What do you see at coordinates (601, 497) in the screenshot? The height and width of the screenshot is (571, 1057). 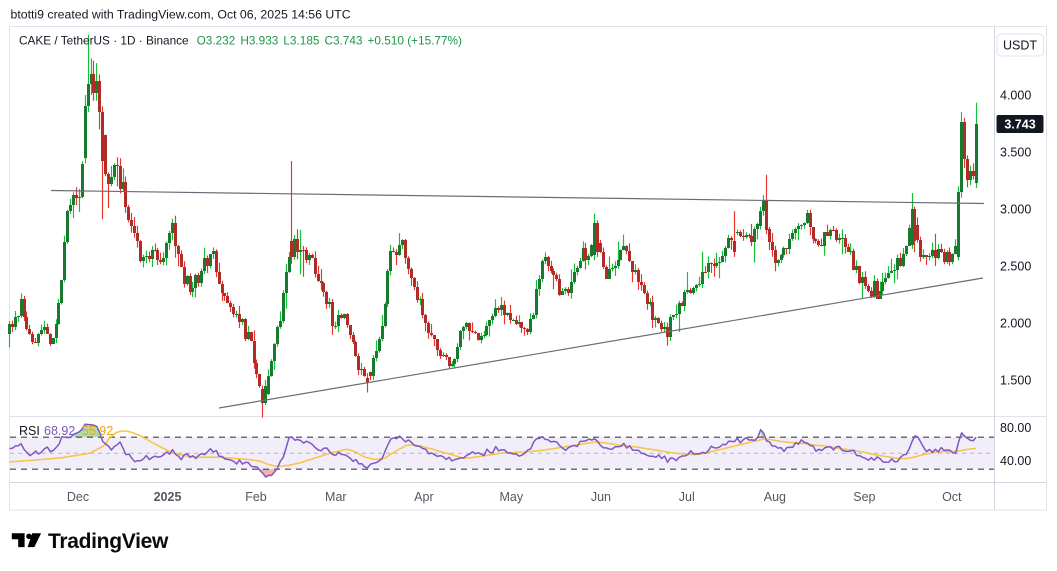 I see `svg-text: Jun` at bounding box center [601, 497].